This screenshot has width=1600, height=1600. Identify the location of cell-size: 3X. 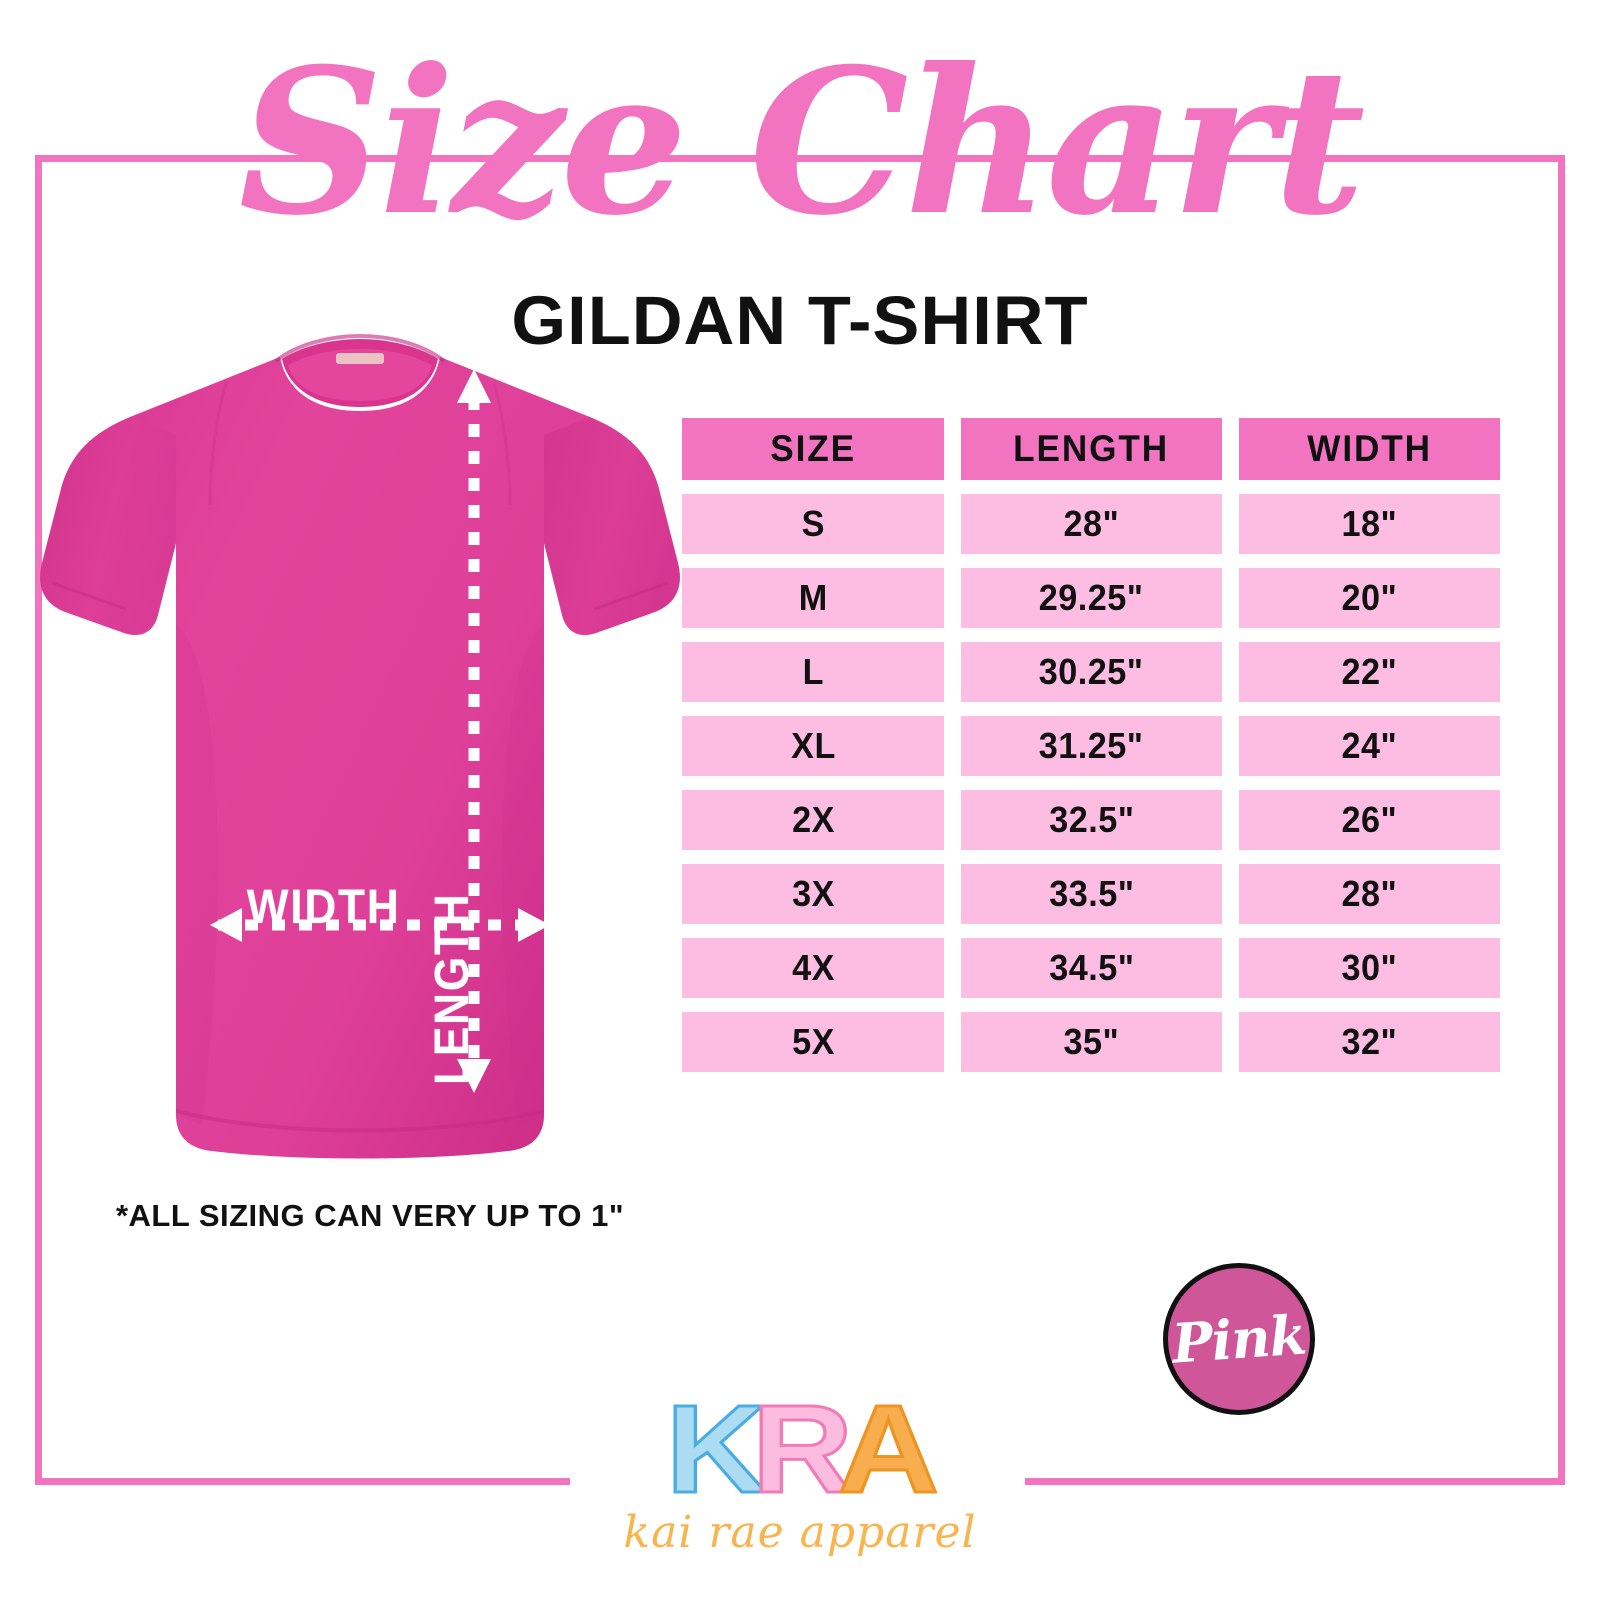
(813, 894).